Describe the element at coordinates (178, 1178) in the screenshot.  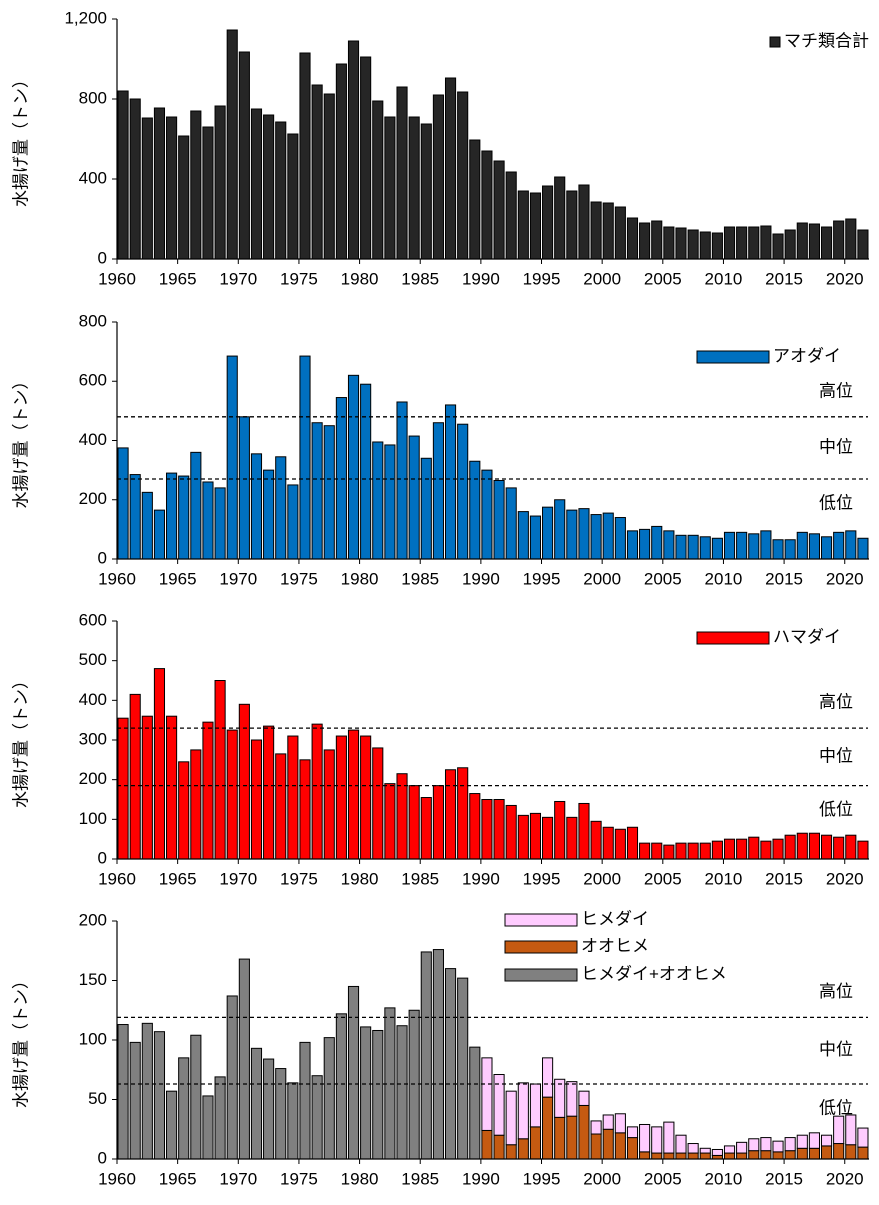
I see `x-tick-label: 1965` at that location.